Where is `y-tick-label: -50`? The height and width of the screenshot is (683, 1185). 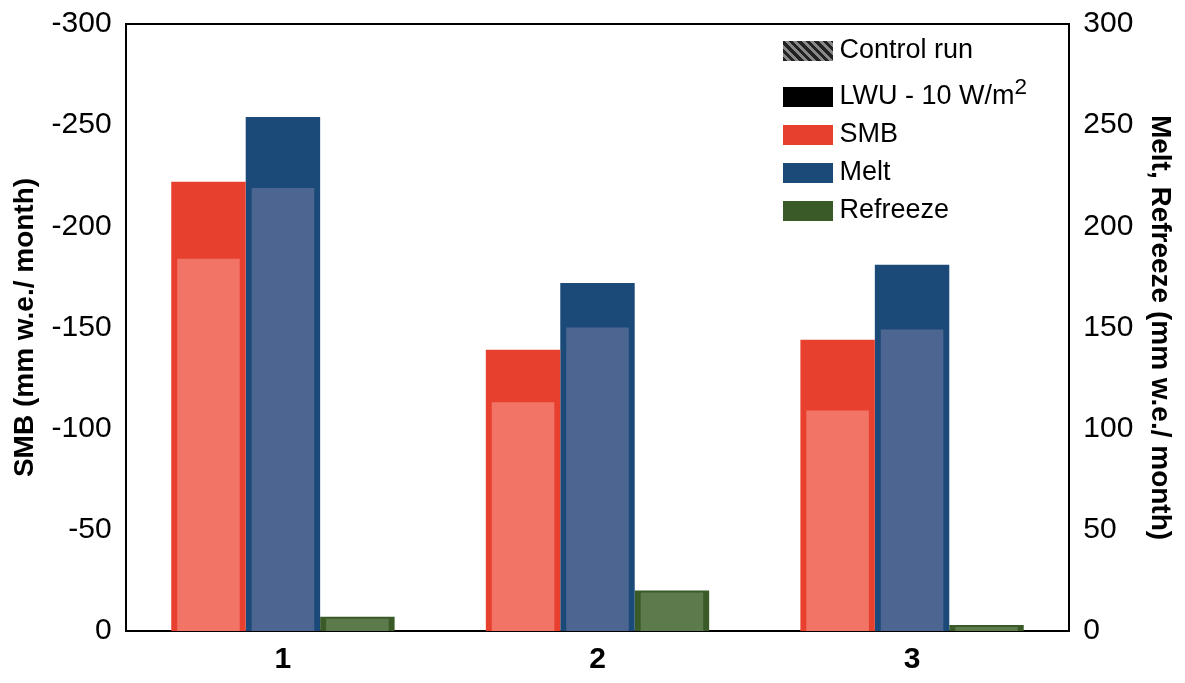
y-tick-label: -50 is located at coordinates (90, 528).